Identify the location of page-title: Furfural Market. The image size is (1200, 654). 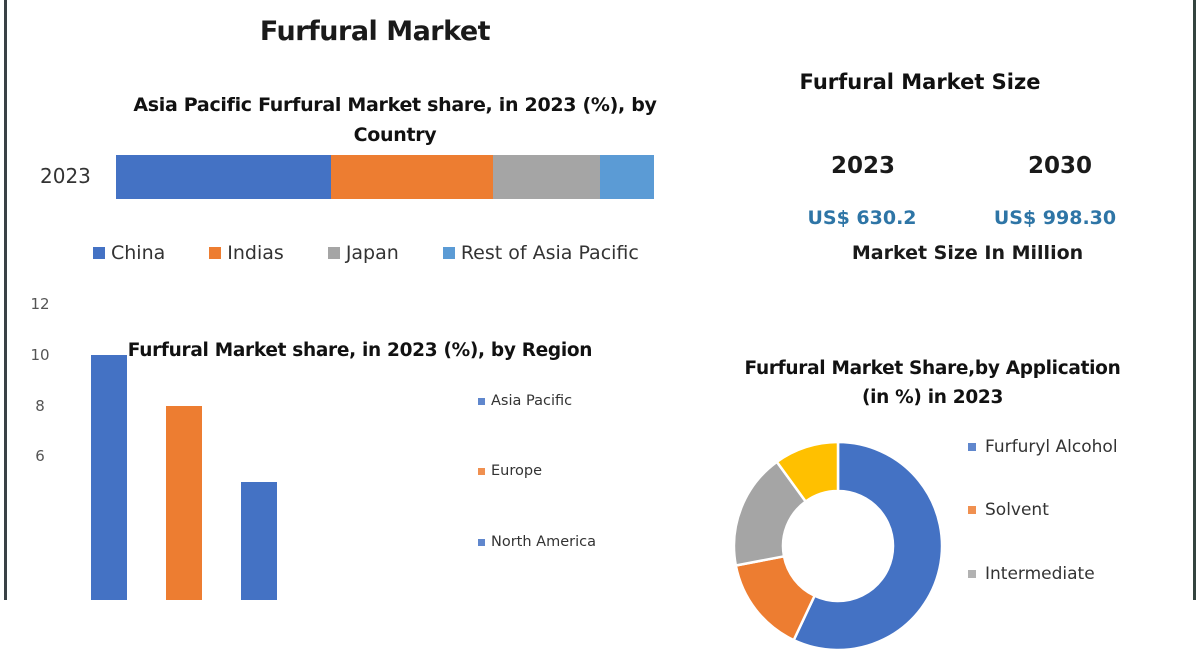
(375, 31).